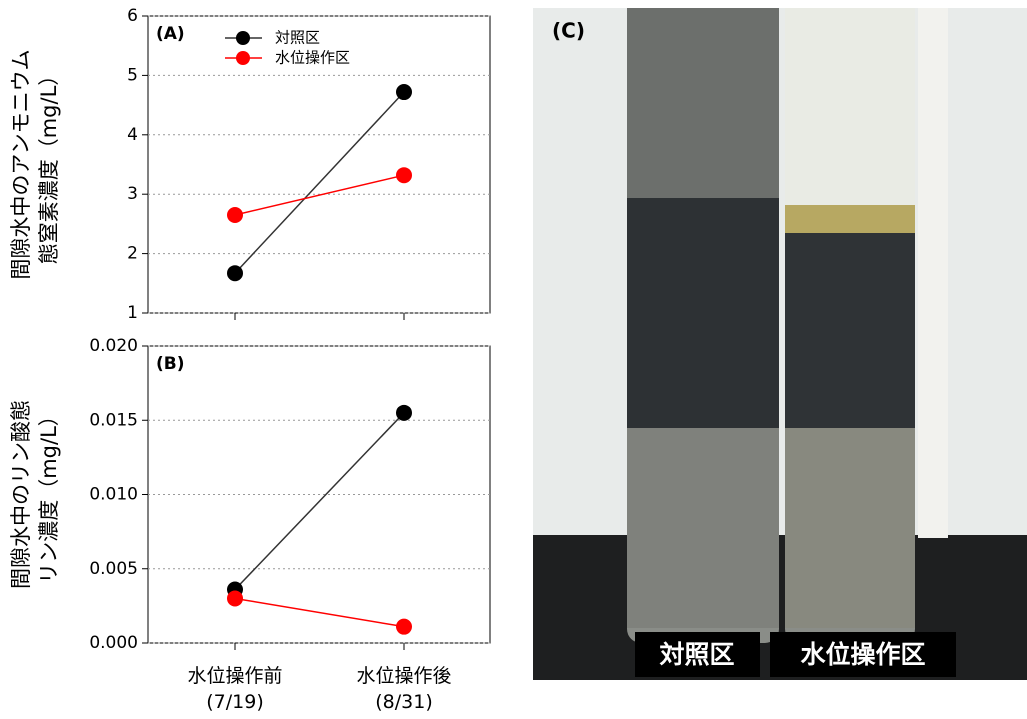 The height and width of the screenshot is (719, 1027). What do you see at coordinates (132, 313) in the screenshot?
I see `y-tick-label: 1` at bounding box center [132, 313].